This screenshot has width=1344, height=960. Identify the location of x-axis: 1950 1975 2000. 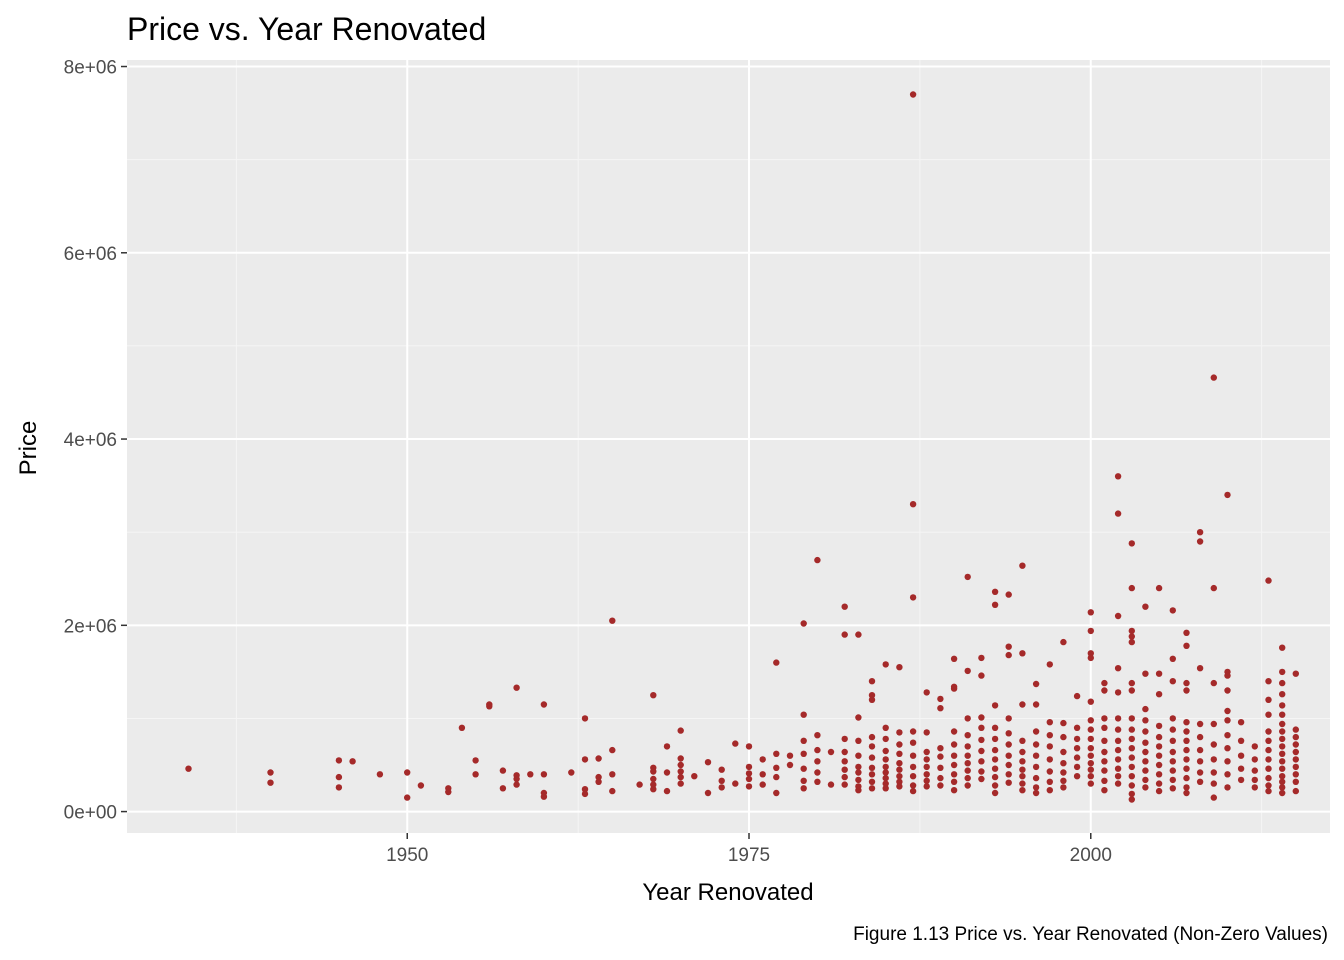
(749, 849).